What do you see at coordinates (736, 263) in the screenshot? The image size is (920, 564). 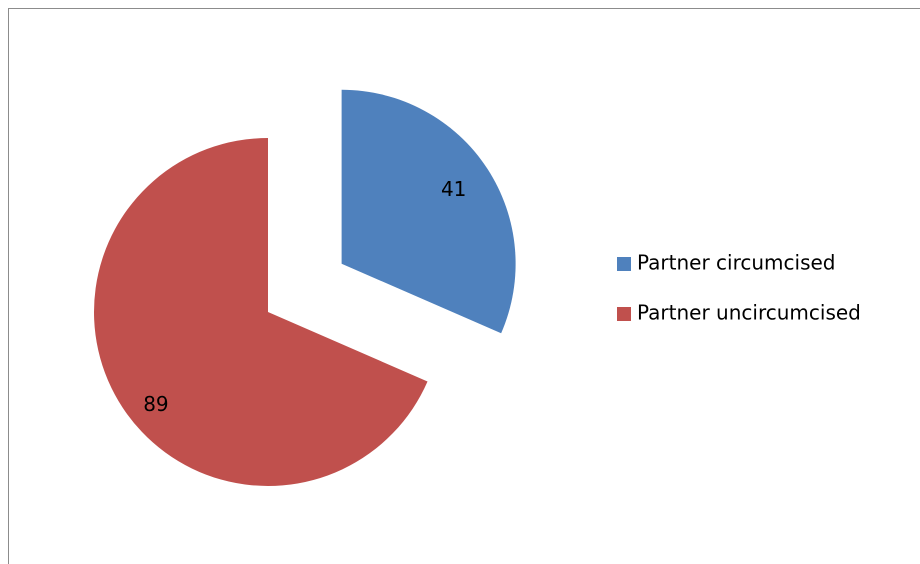 I see `legend-label: Partner circumcised` at bounding box center [736, 263].